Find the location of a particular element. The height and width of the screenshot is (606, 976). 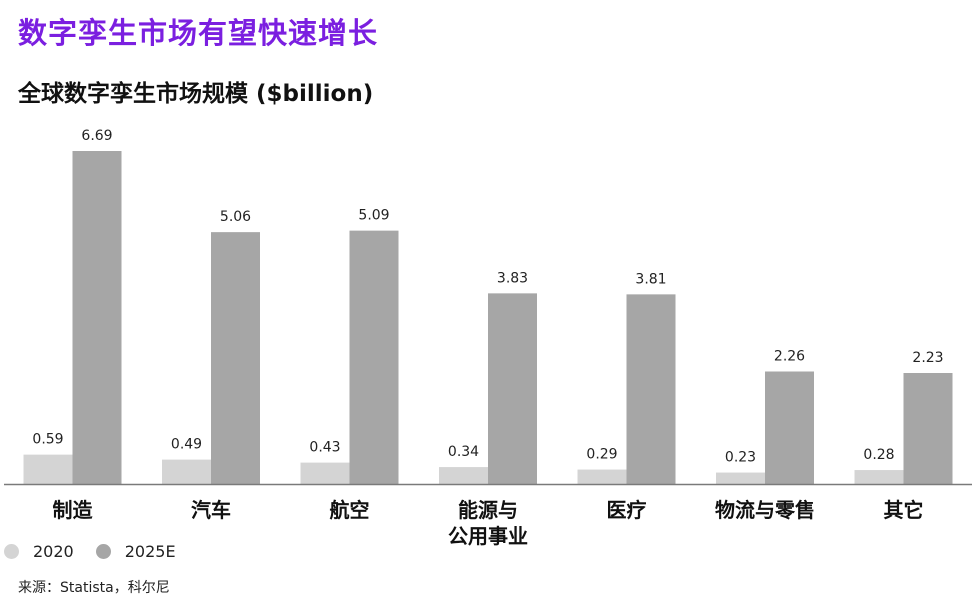

chart-title: 全球数字孪生市场规模 ($billion) is located at coordinates (196, 94).